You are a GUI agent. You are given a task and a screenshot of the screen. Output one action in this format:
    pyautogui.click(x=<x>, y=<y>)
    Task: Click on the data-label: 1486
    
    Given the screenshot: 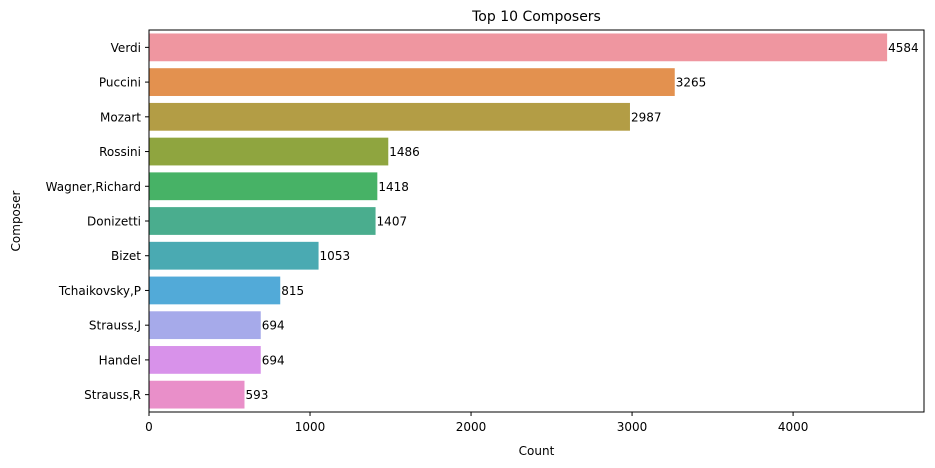 What is the action you would take?
    pyautogui.click(x=404, y=152)
    